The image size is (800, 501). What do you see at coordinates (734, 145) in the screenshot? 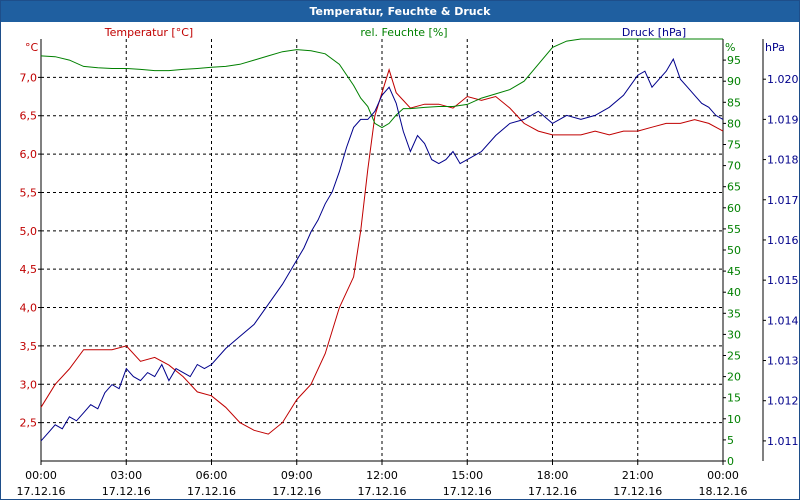
I see `humidity-tick-label: 75` at bounding box center [734, 145].